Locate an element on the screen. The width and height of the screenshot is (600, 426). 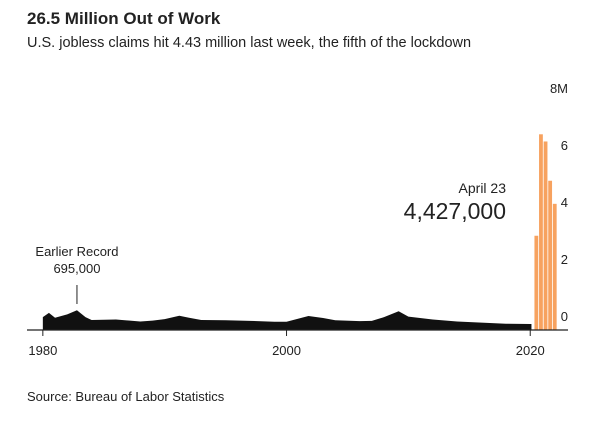
x-tick-label: 2020 is located at coordinates (530, 350).